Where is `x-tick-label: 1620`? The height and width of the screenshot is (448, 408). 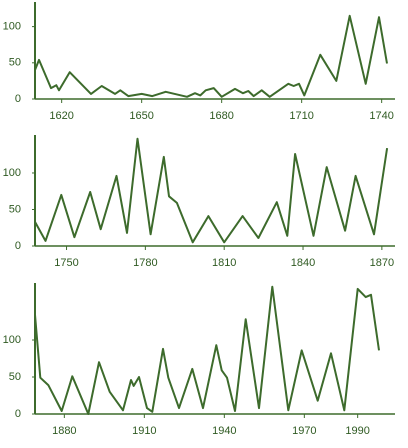 x-tick-label: 1620 is located at coordinates (61, 116).